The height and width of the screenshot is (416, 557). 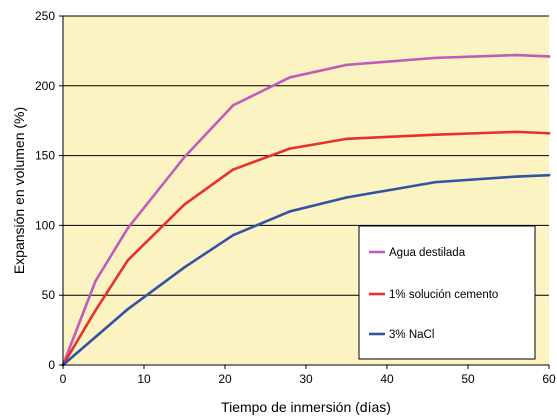 I want to click on x-tick-label-40: 40, so click(x=387, y=379).